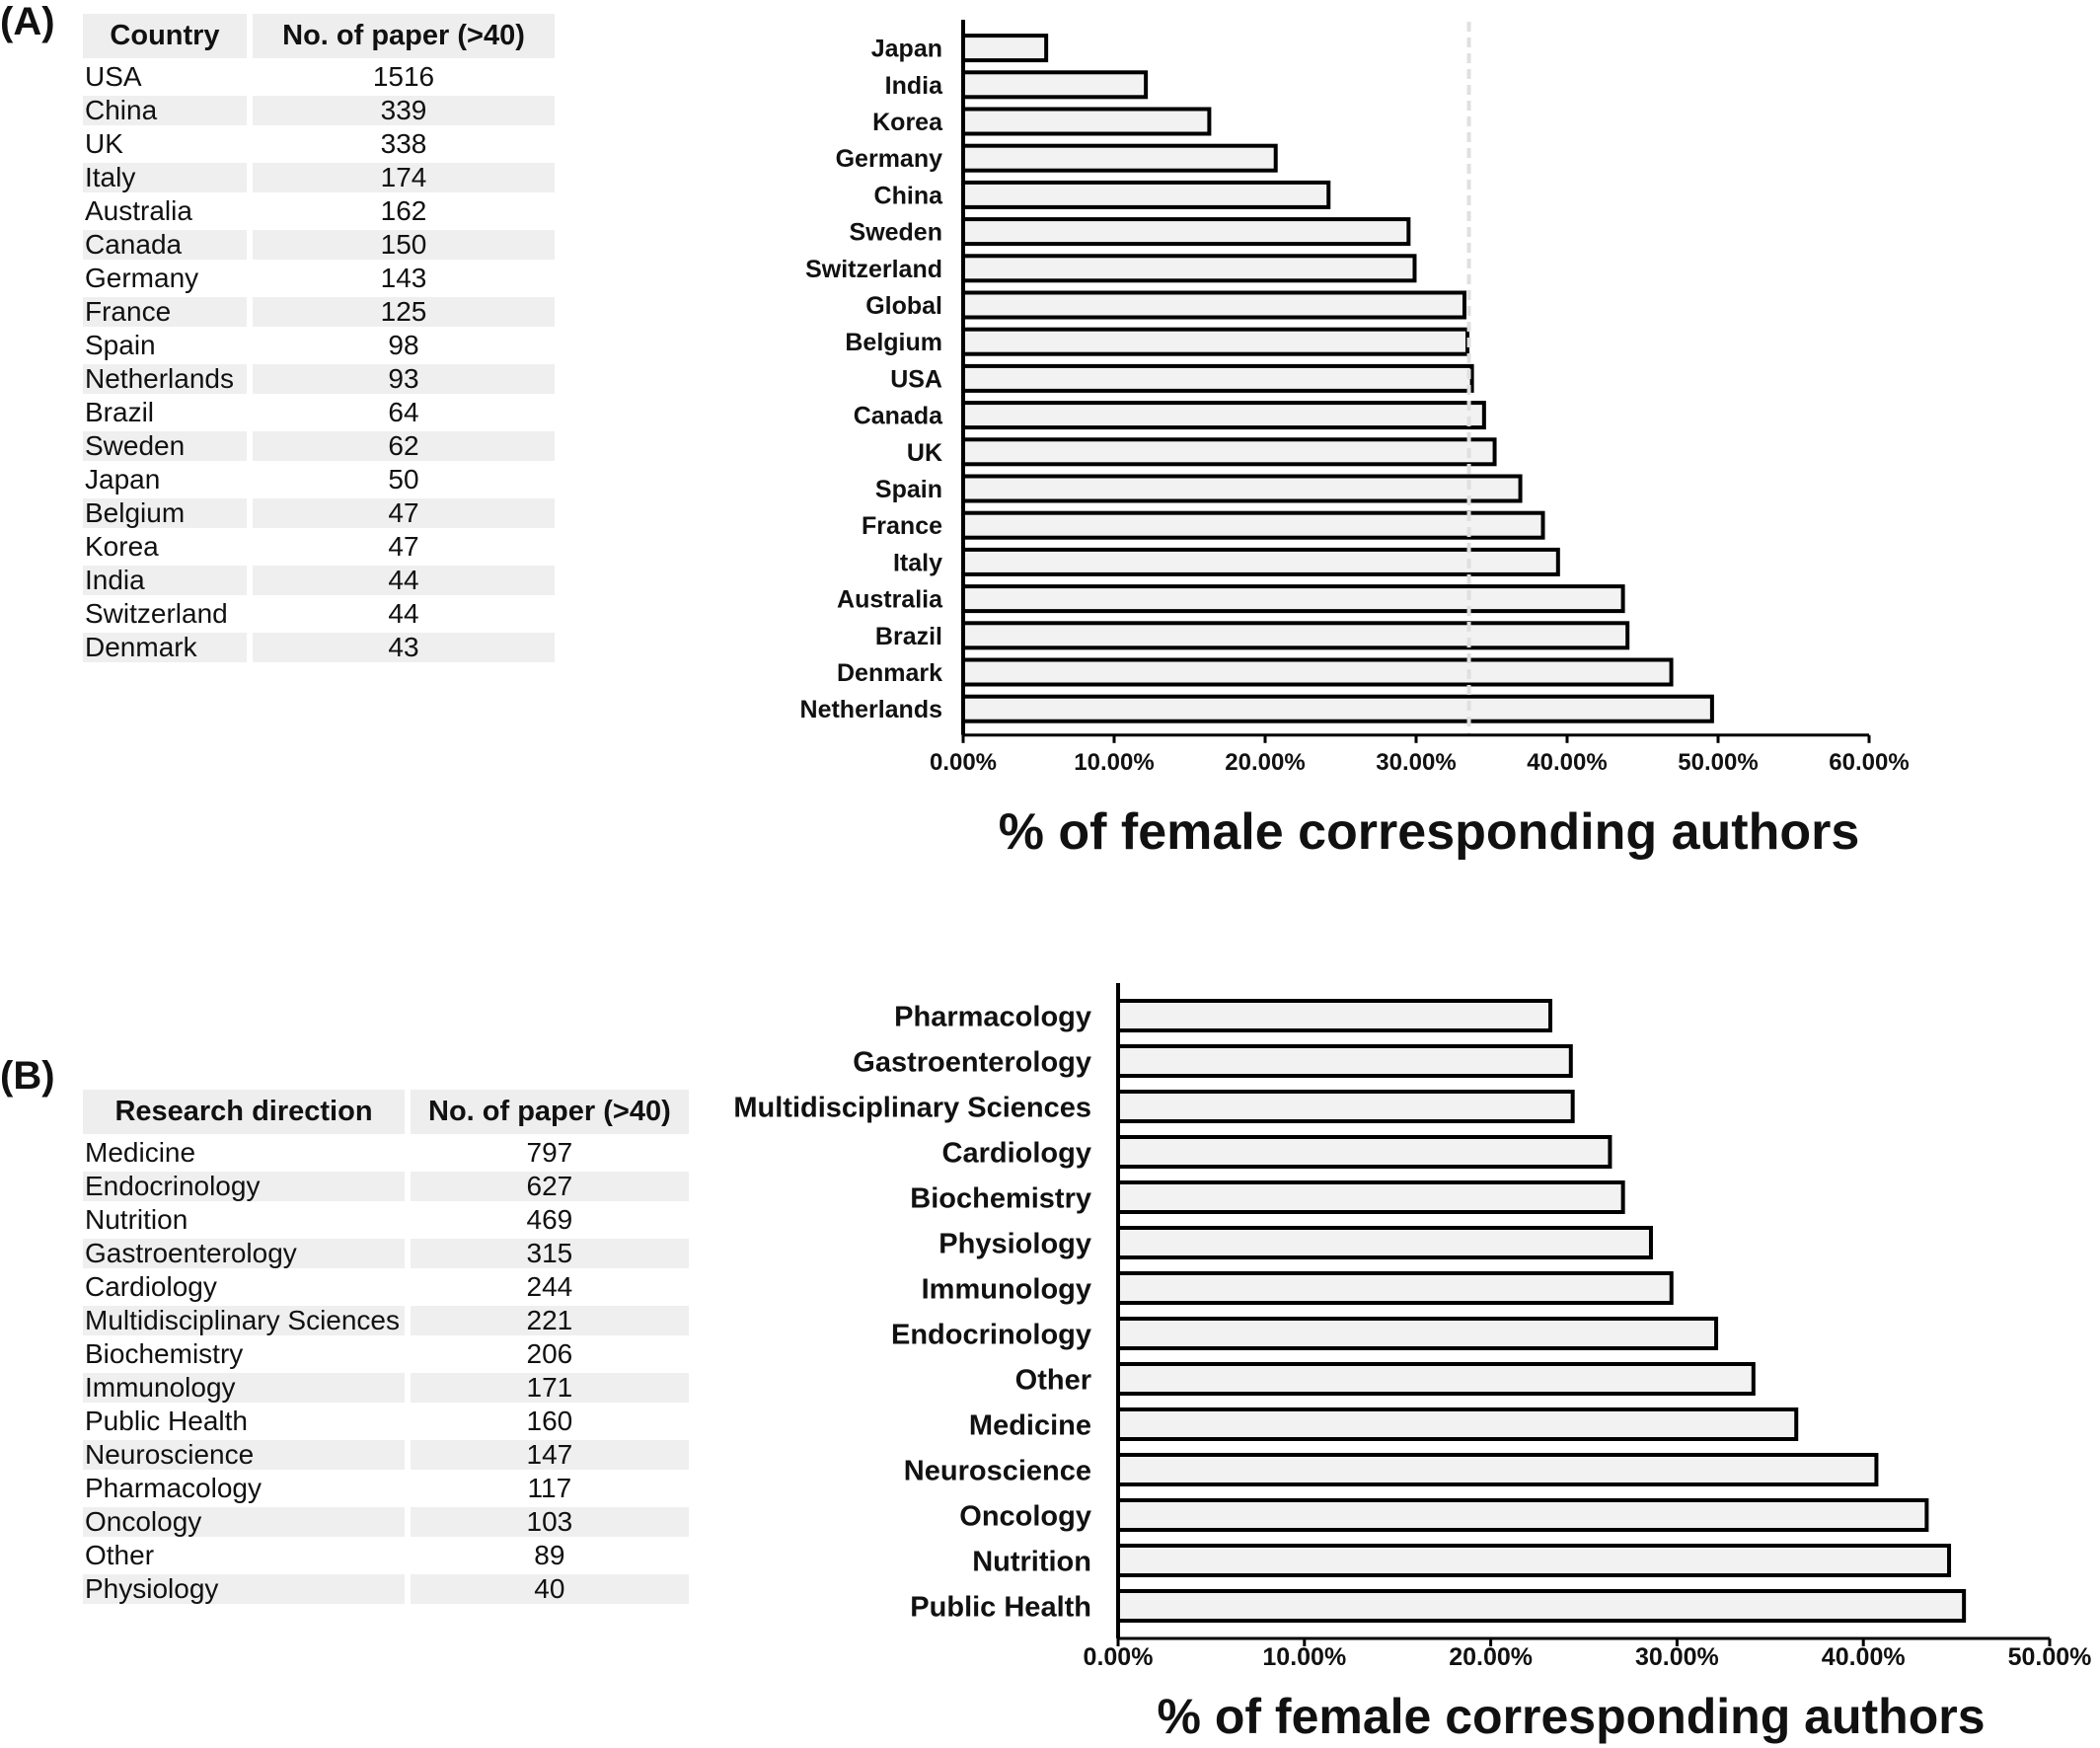 The width and height of the screenshot is (2100, 1748). What do you see at coordinates (972, 1062) in the screenshot?
I see `category-label: Gastroenterology` at bounding box center [972, 1062].